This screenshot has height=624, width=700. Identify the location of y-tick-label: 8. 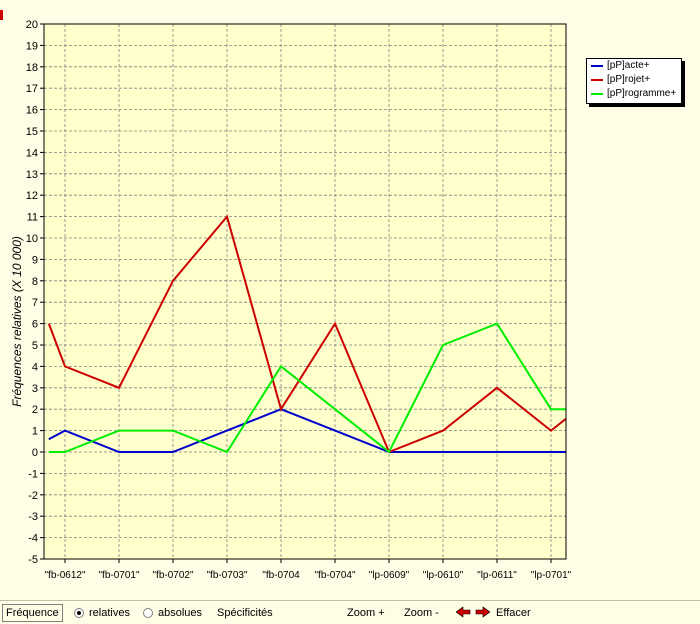
(35, 282).